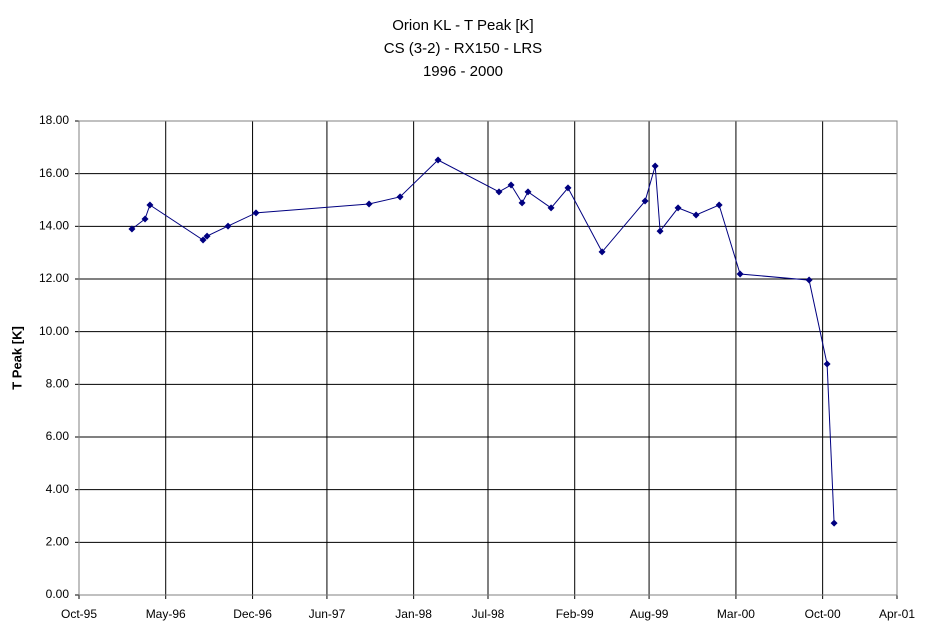 This screenshot has width=930, height=634. What do you see at coordinates (649, 614) in the screenshot?
I see `x-tick-label: Aug-99` at bounding box center [649, 614].